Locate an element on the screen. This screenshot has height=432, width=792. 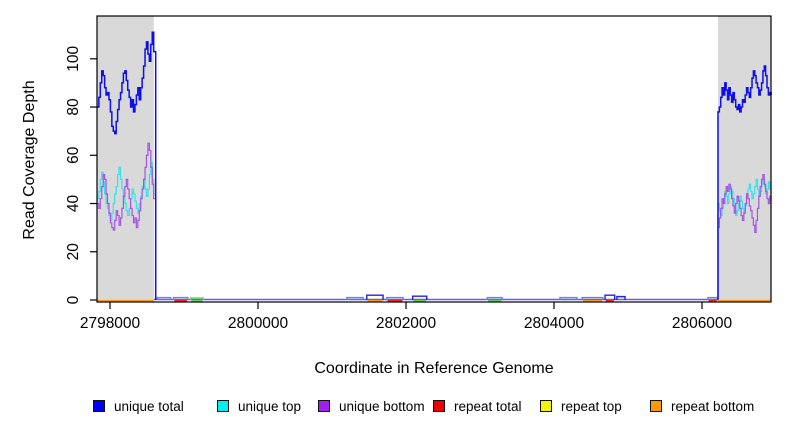
legend-label: unique bottom is located at coordinates (382, 406).